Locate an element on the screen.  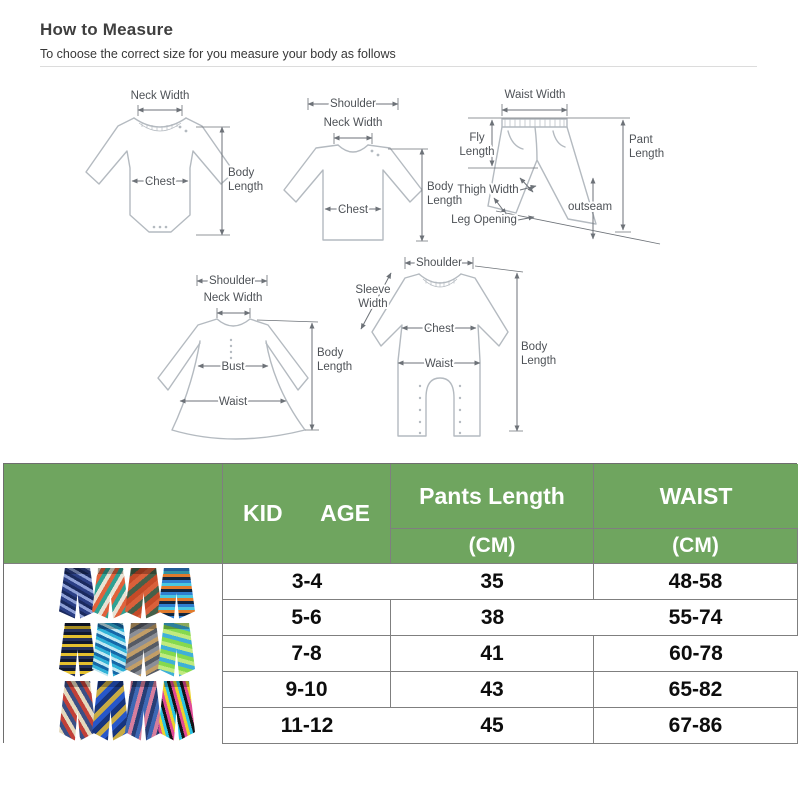
onesie-body-length-label2: Length is located at coordinates (245, 187).